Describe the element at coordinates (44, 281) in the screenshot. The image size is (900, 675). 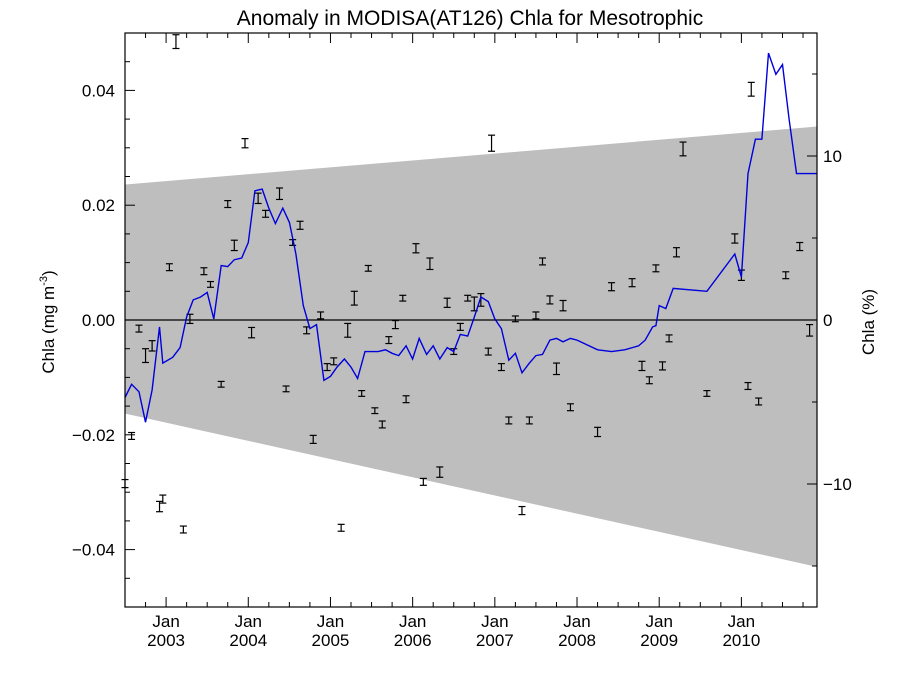
I see `y-axis-left-label-sup: -3` at that location.